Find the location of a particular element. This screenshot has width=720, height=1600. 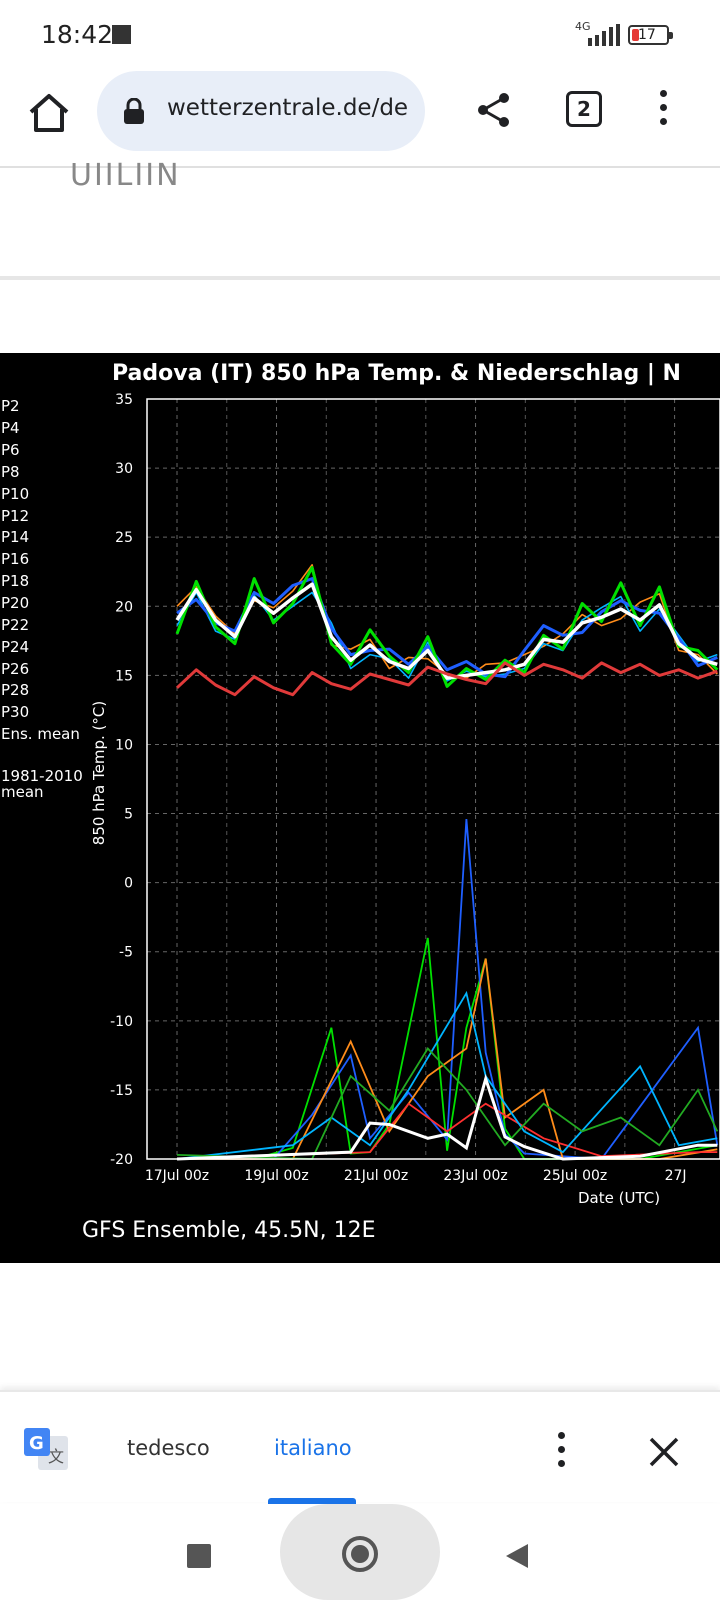

series-line-ens-mean is located at coordinates (446, 631).